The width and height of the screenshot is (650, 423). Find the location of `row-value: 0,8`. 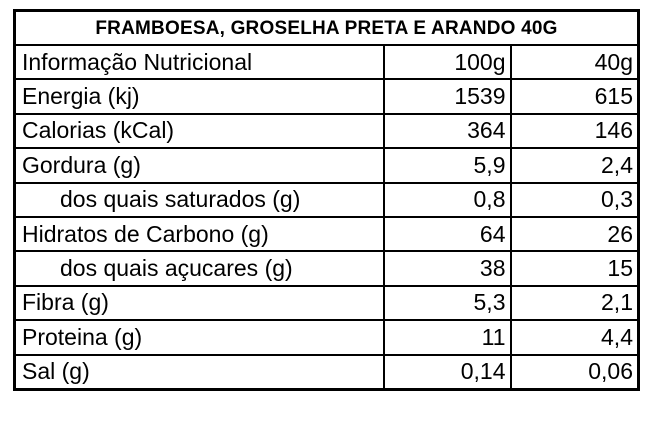

row-value: 0,8 is located at coordinates (447, 199).